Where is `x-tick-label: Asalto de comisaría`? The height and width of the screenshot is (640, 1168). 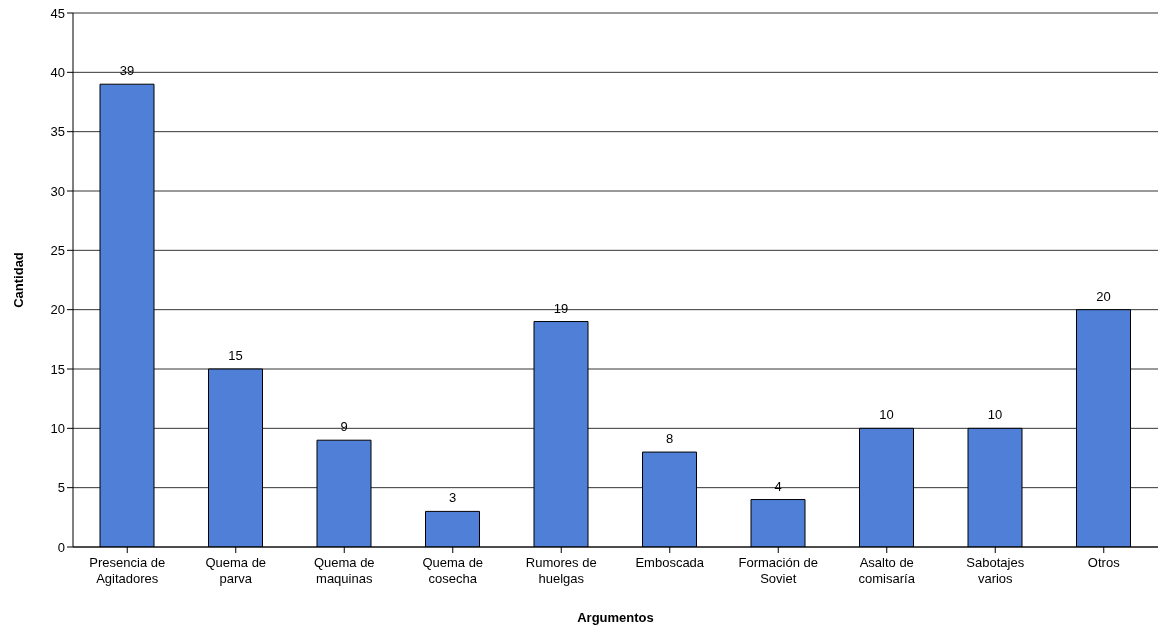 x-tick-label: Asalto de comisaría is located at coordinates (887, 570).